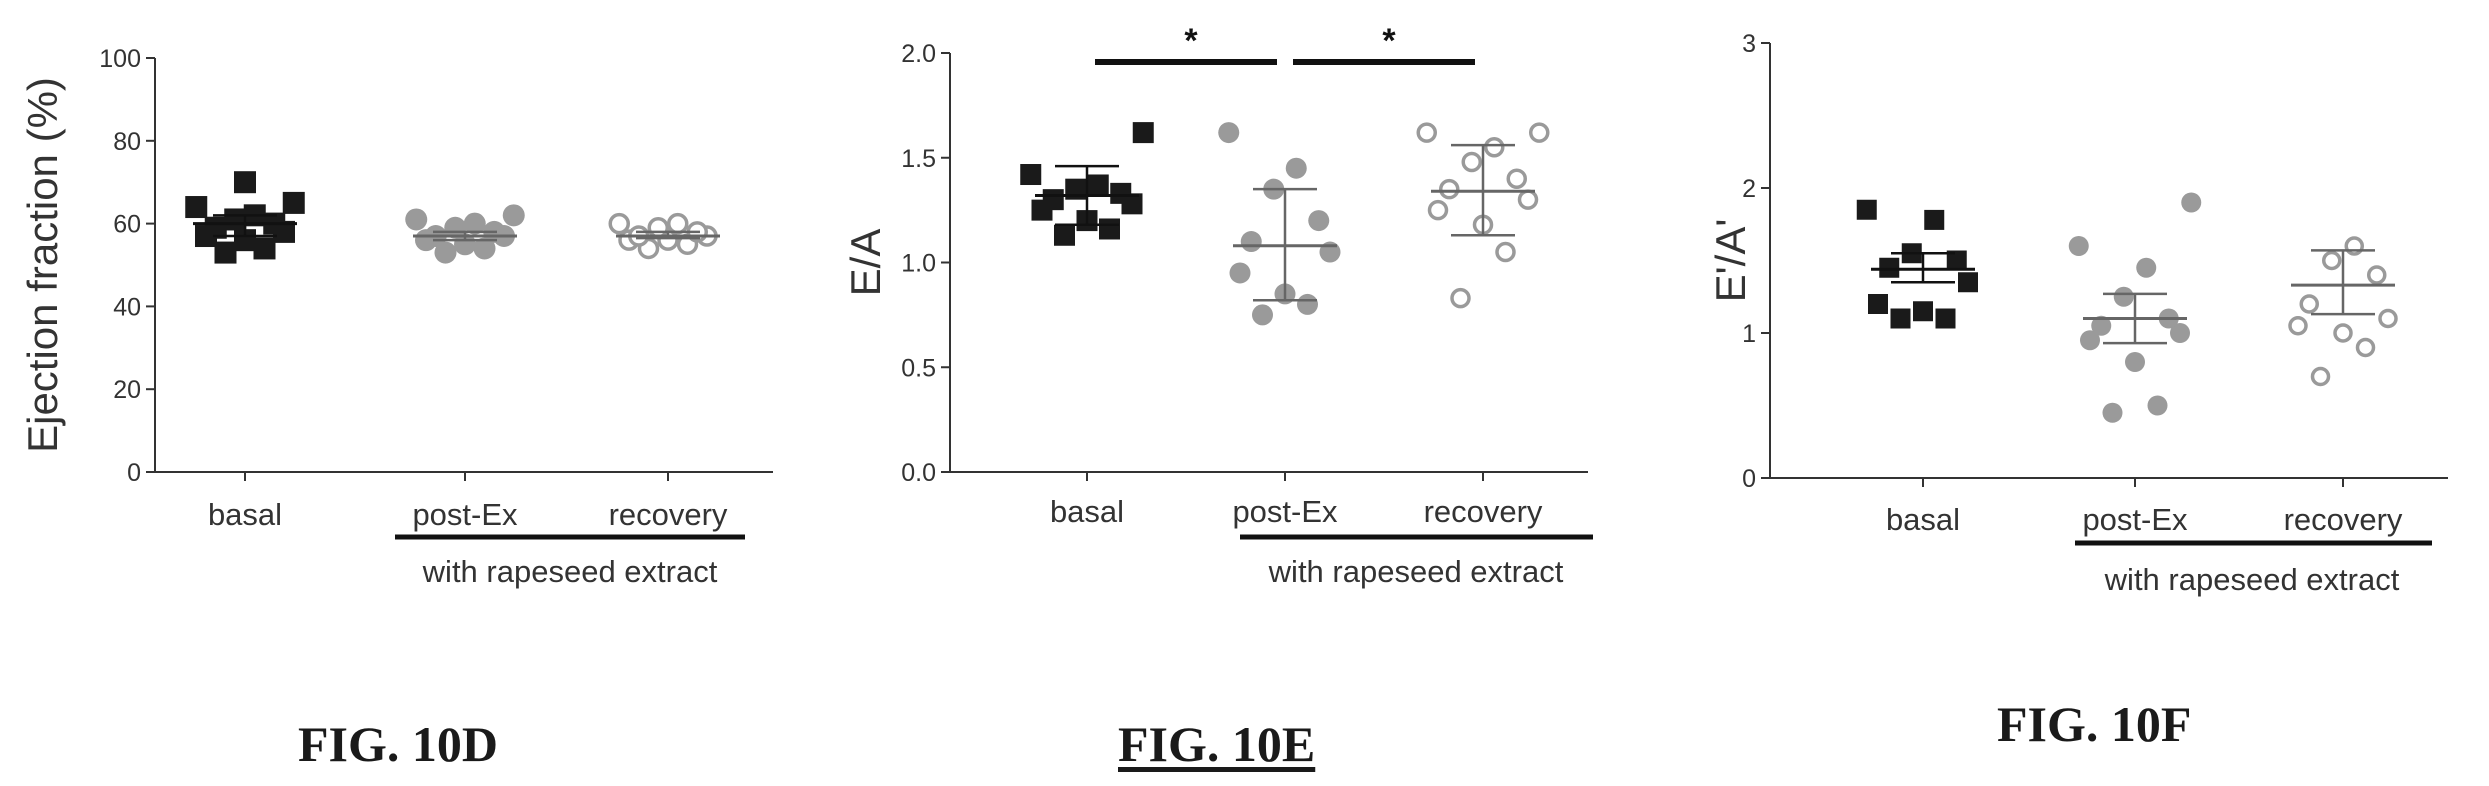 The height and width of the screenshot is (786, 2489). What do you see at coordinates (1749, 189) in the screenshot?
I see `y-tick-label: 2` at bounding box center [1749, 189].